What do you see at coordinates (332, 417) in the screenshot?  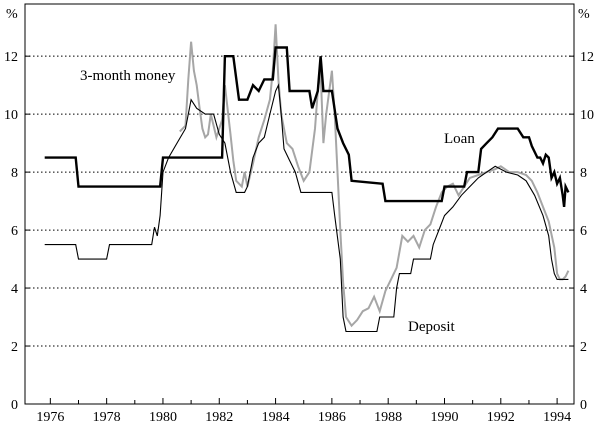 I see `x-tick-label-1986: 1986` at bounding box center [332, 417].